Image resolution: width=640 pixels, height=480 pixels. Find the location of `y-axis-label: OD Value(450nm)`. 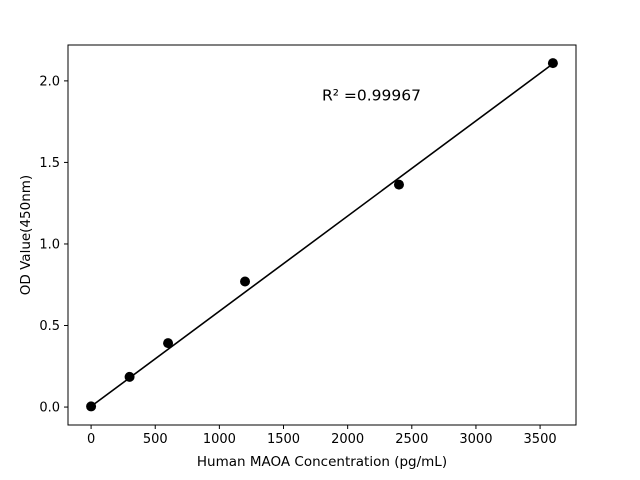

y-axis-label: OD Value(450nm) is located at coordinates (26, 235).